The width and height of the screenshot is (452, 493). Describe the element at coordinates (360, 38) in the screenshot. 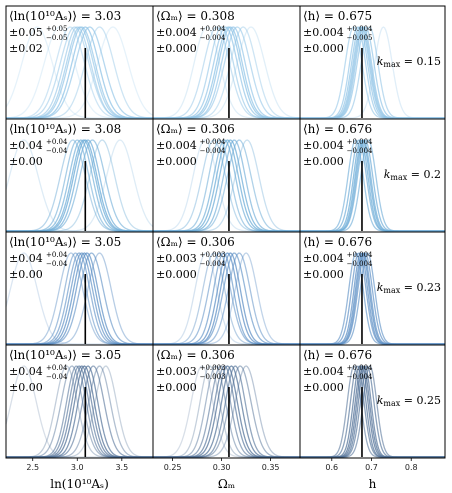

I see `stat-error-down: −0.005` at that location.